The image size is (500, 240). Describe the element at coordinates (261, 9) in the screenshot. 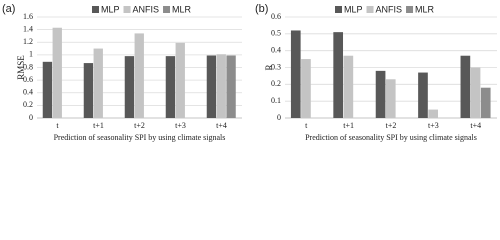

I see `panel-label: (b)` at that location.